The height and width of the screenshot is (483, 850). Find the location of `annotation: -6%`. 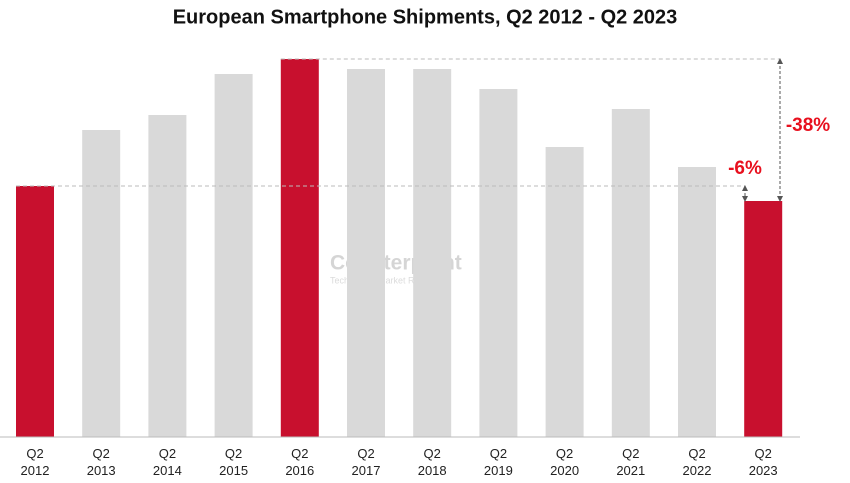

annotation: -6% is located at coordinates (745, 168).